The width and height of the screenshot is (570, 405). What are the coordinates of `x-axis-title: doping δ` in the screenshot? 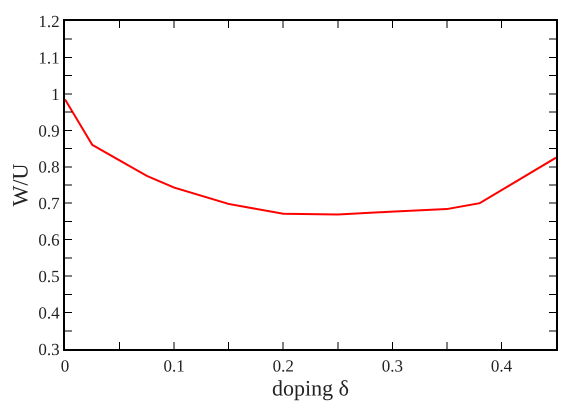 It's located at (310, 387).